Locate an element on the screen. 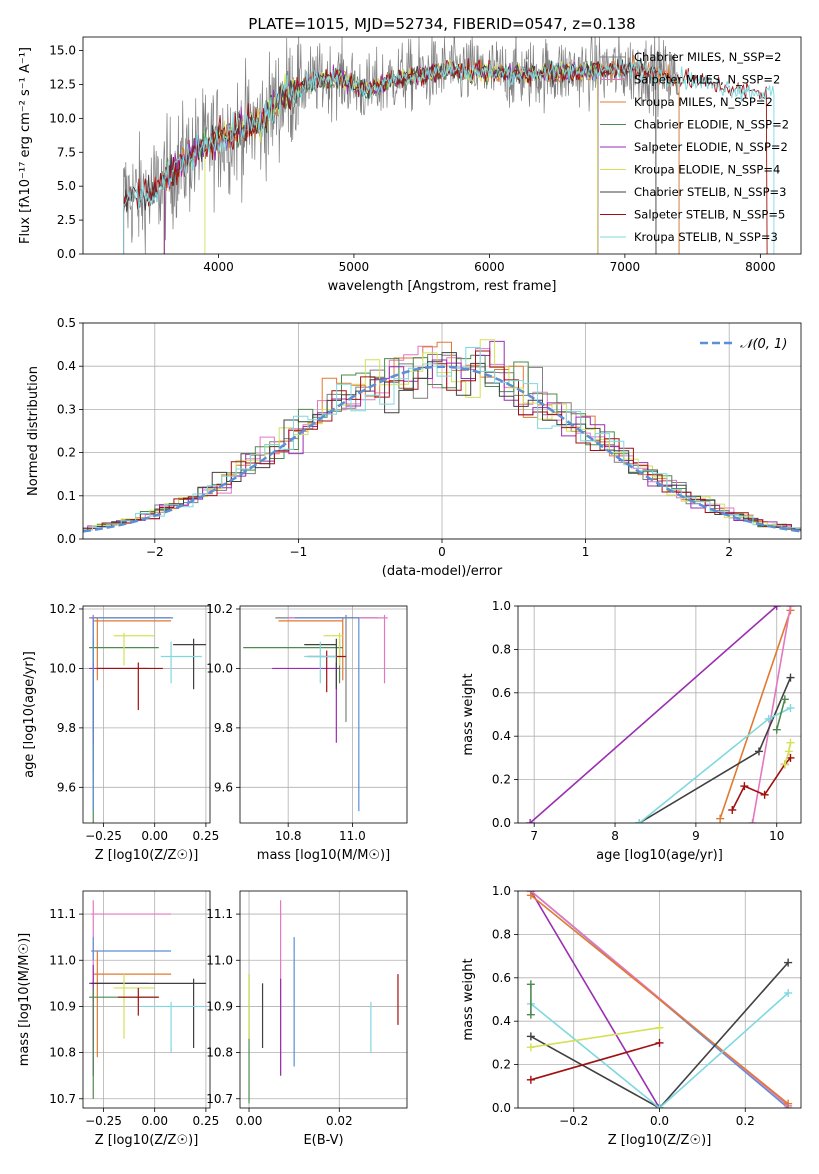 The image size is (819, 1174). series-salpeter_miles is located at coordinates (771, 714).